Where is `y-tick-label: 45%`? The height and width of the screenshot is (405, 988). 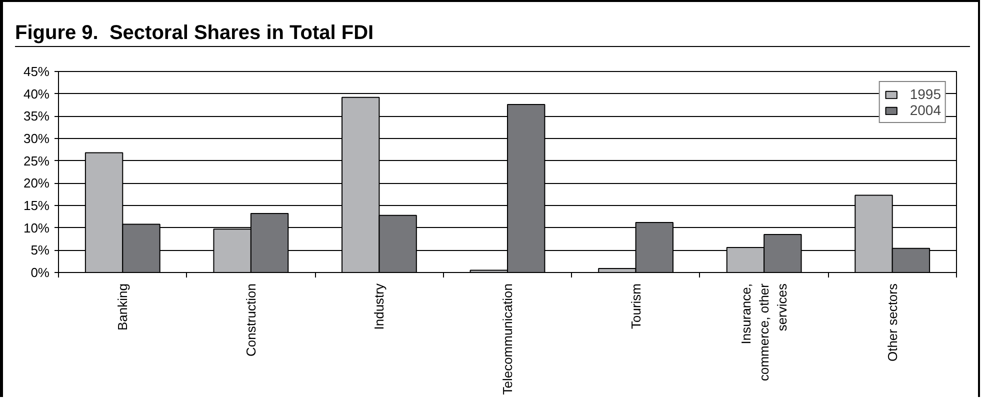
y-tick-label: 45% is located at coordinates (36, 71).